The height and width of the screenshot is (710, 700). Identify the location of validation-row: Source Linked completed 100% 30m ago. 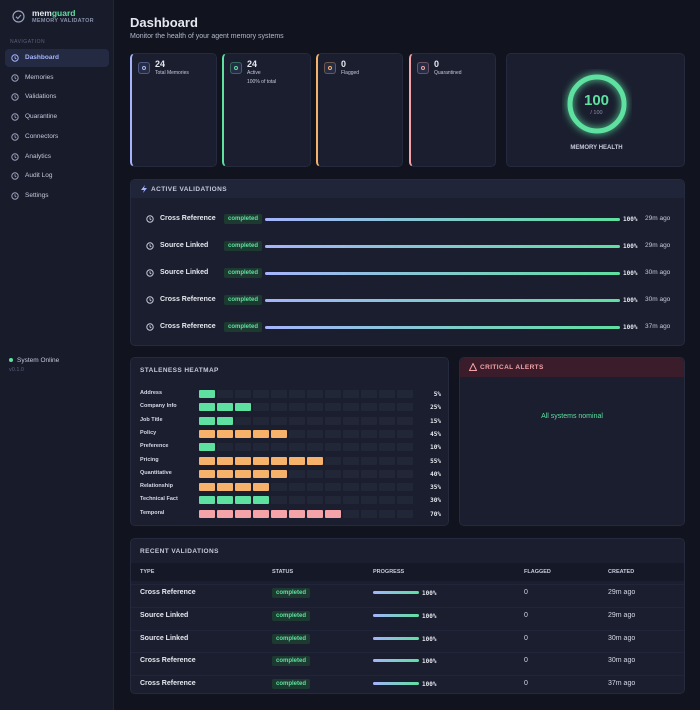
(407, 273).